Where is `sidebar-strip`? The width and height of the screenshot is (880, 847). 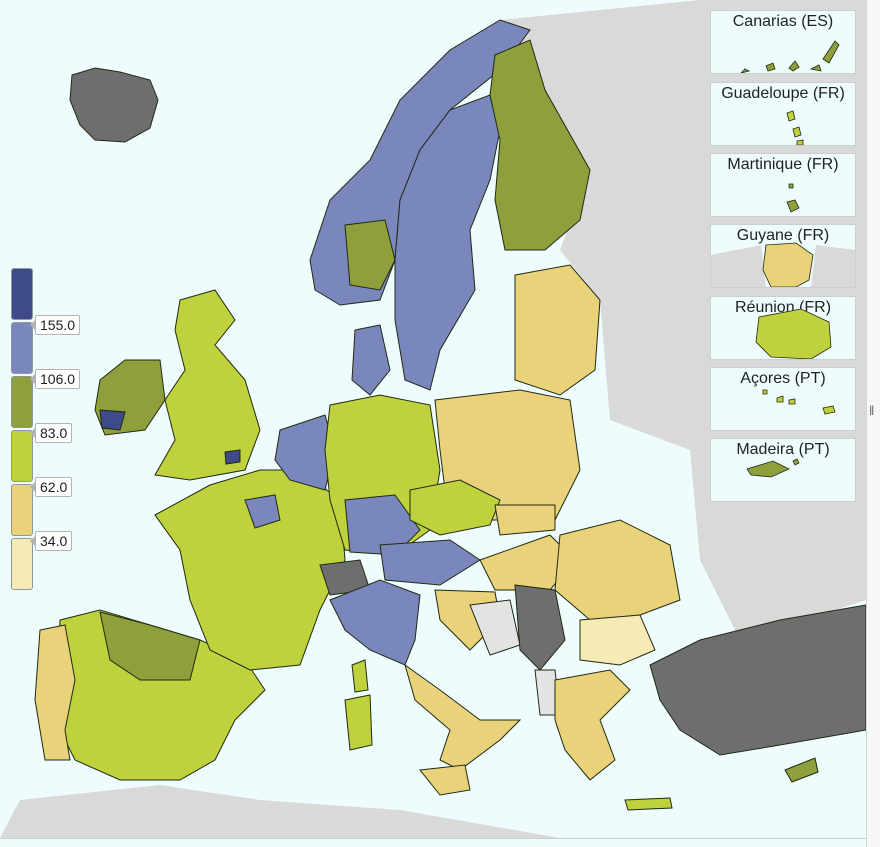
sidebar-strip is located at coordinates (873, 423).